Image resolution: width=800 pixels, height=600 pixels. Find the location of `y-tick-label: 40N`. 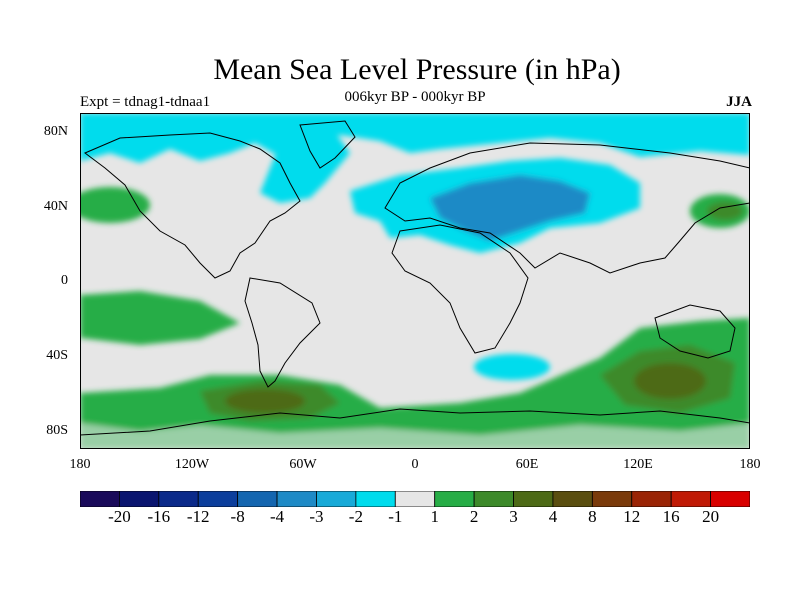

y-tick-label: 40N is located at coordinates (55, 206).